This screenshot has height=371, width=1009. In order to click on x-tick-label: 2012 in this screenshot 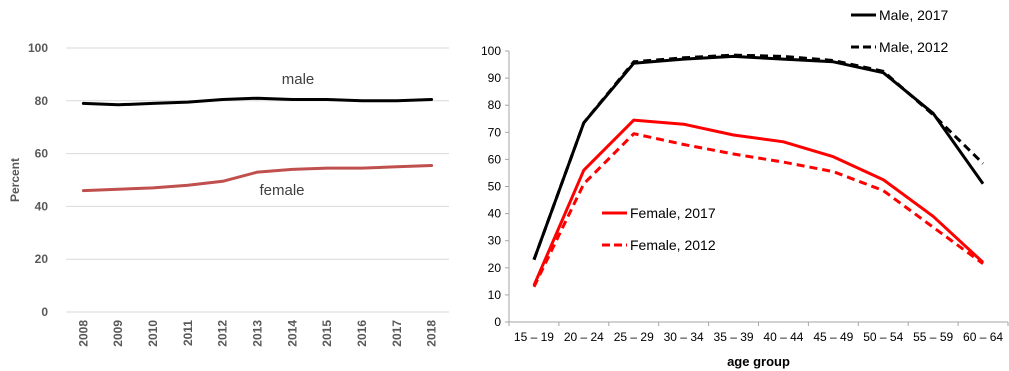, I will do `click(223, 333)`.